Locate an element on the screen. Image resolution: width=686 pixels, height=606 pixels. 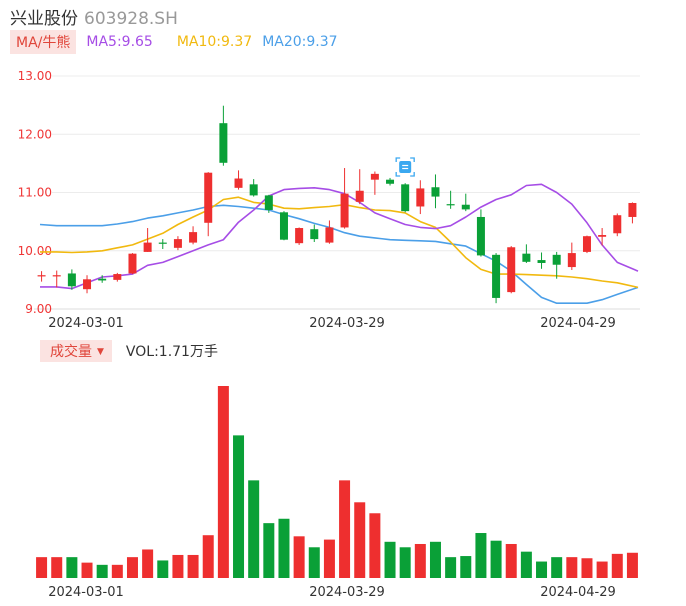
price-tick-label: 10.00 is located at coordinates (35, 251).